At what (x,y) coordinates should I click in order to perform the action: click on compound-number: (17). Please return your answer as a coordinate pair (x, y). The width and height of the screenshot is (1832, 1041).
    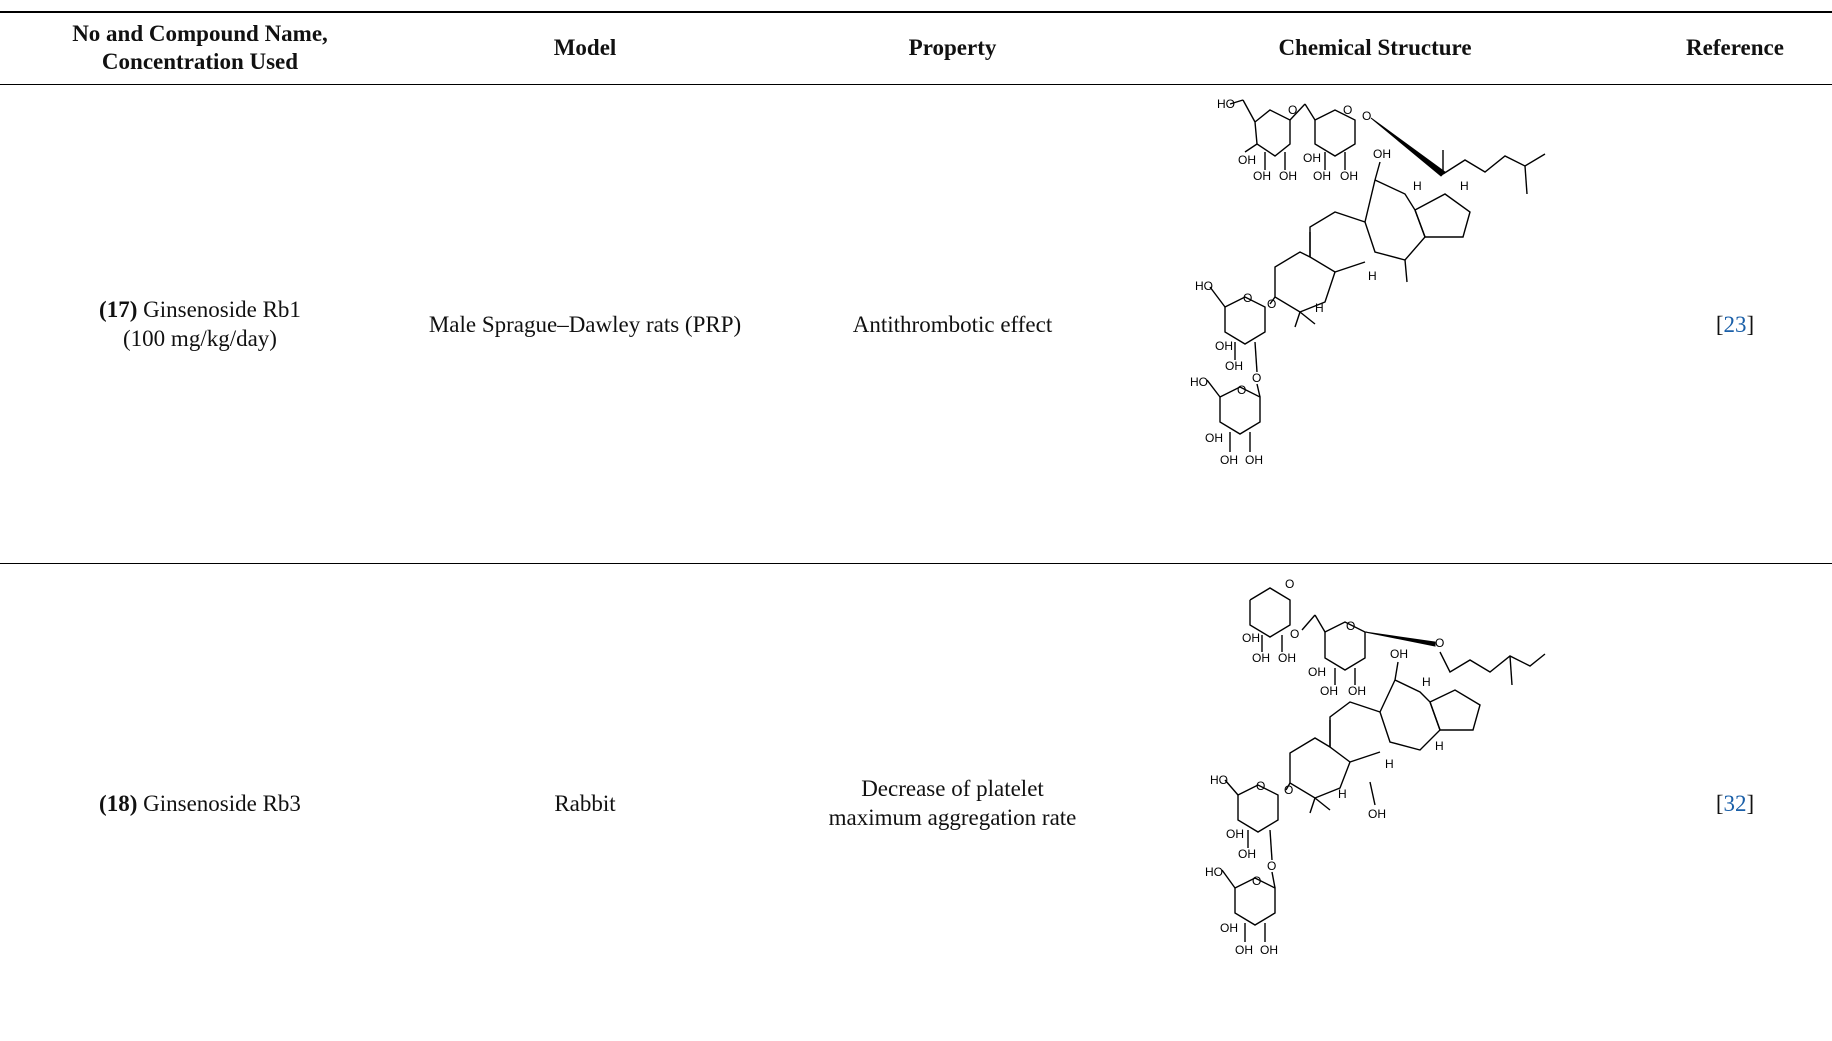
    Looking at the image, I should click on (118, 309).